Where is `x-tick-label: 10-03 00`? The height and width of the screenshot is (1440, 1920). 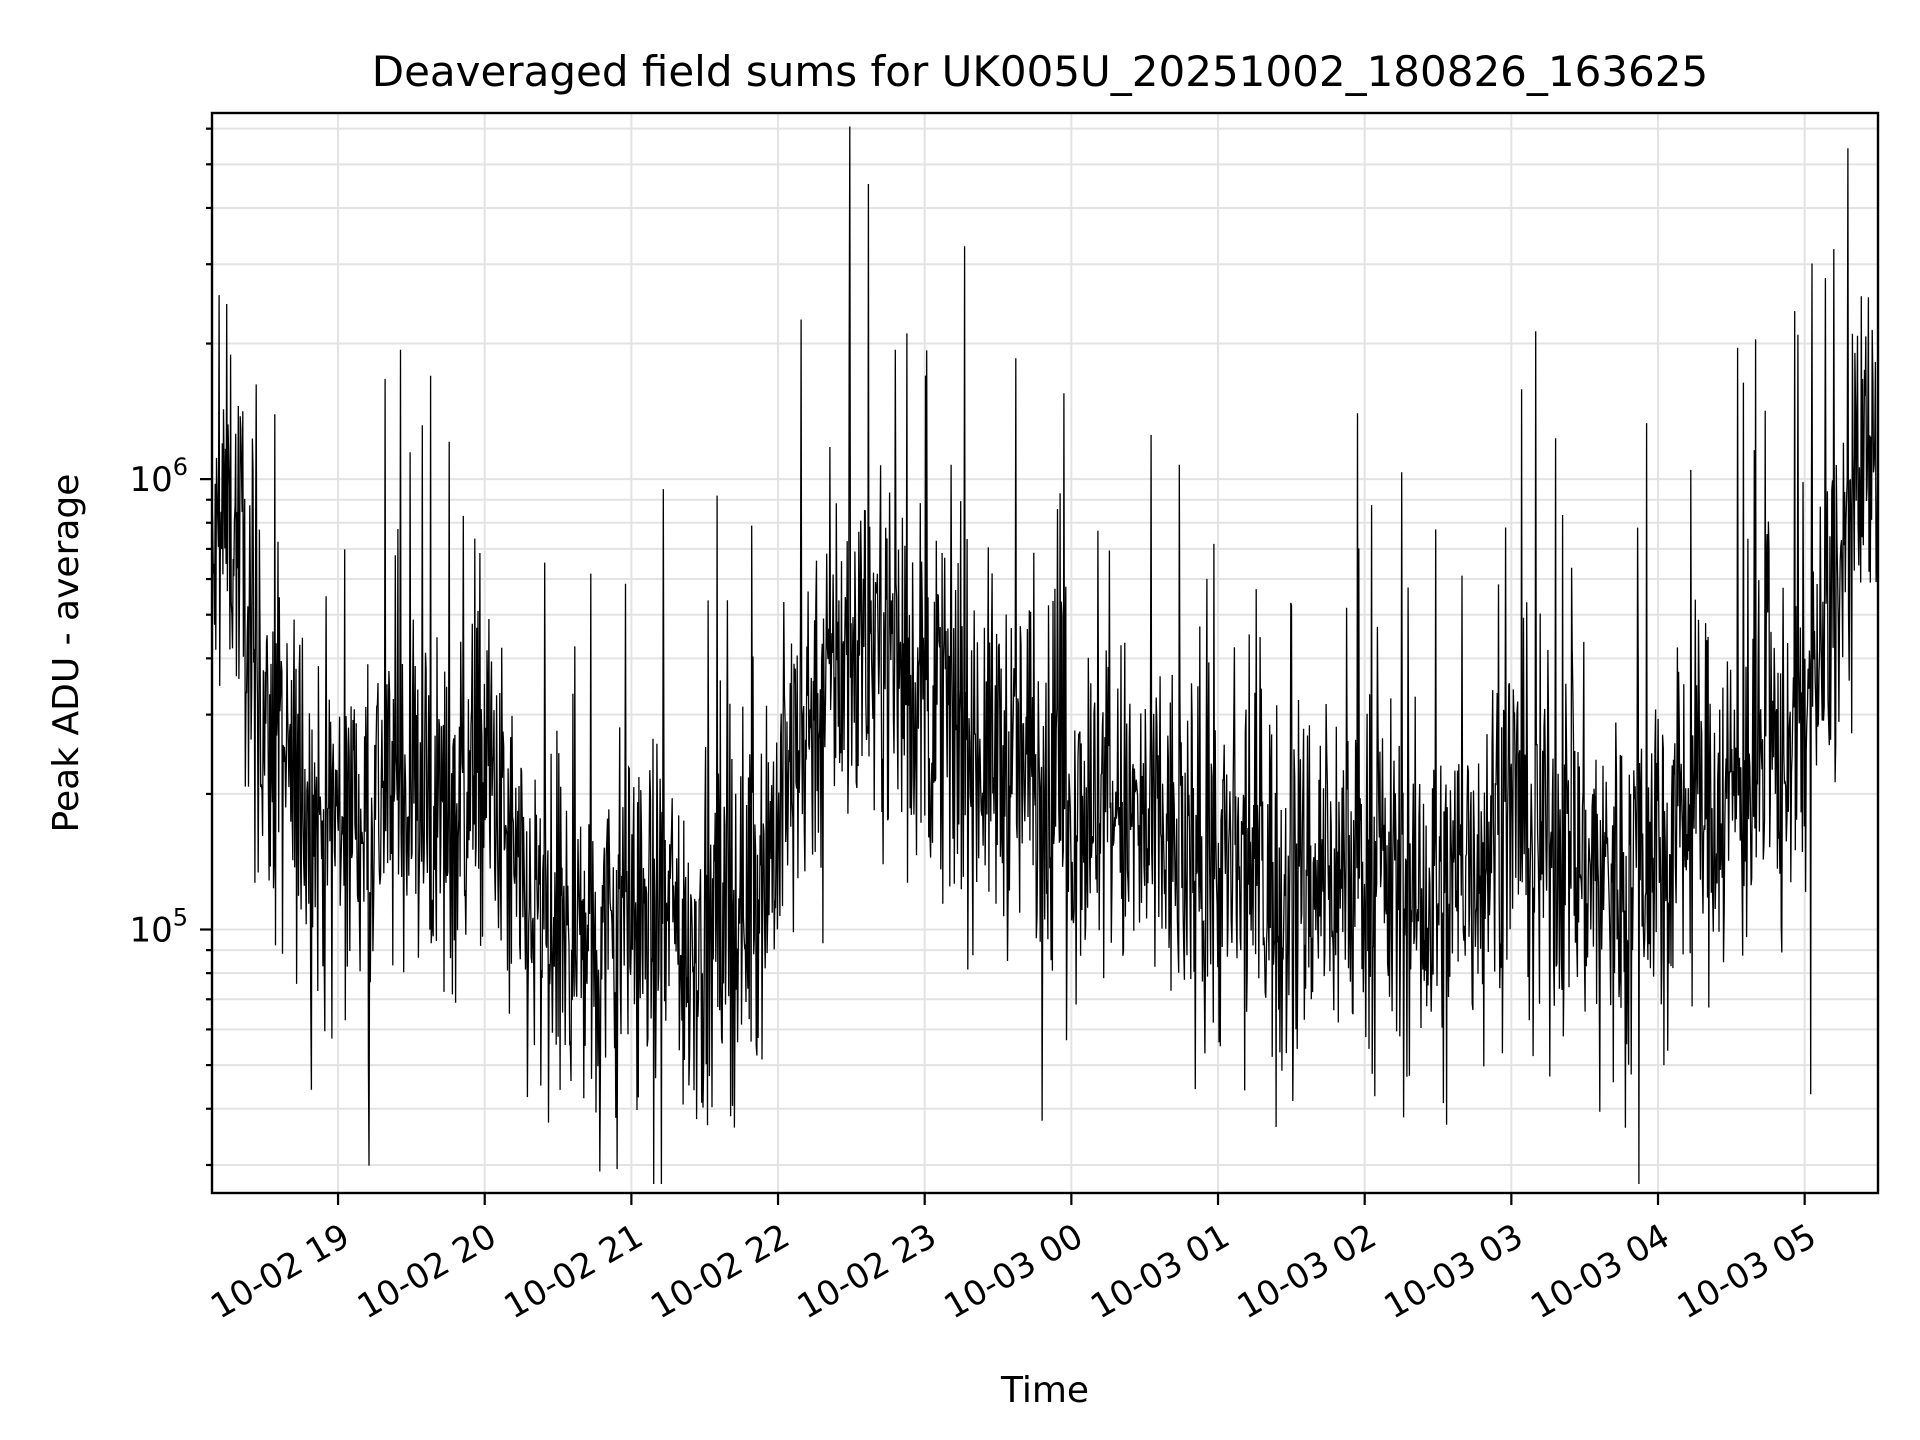 x-tick-label: 10-03 00 is located at coordinates (1013, 1271).